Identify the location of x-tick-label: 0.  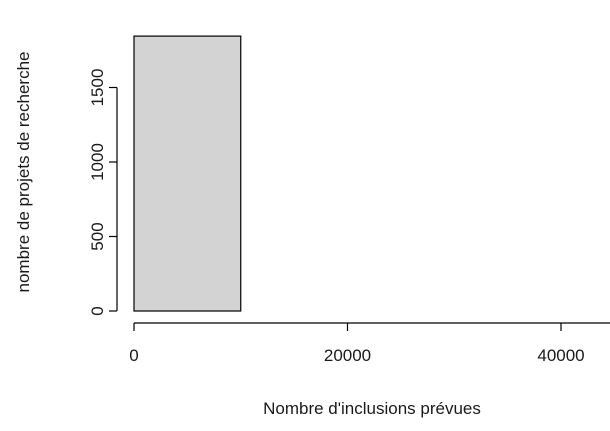
(133, 355).